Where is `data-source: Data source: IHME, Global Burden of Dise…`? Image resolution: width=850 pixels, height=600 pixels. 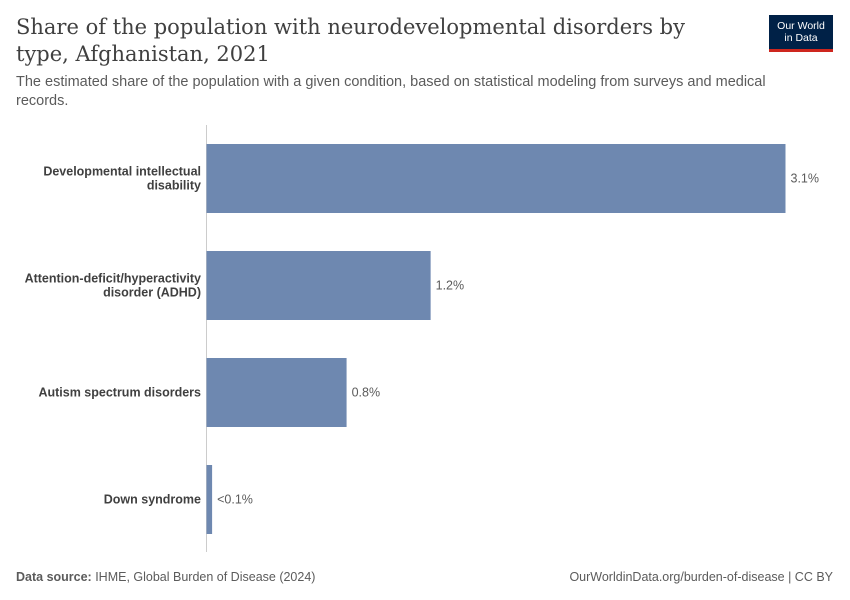 data-source: Data source: IHME, Global Burden of Dise… is located at coordinates (165, 577).